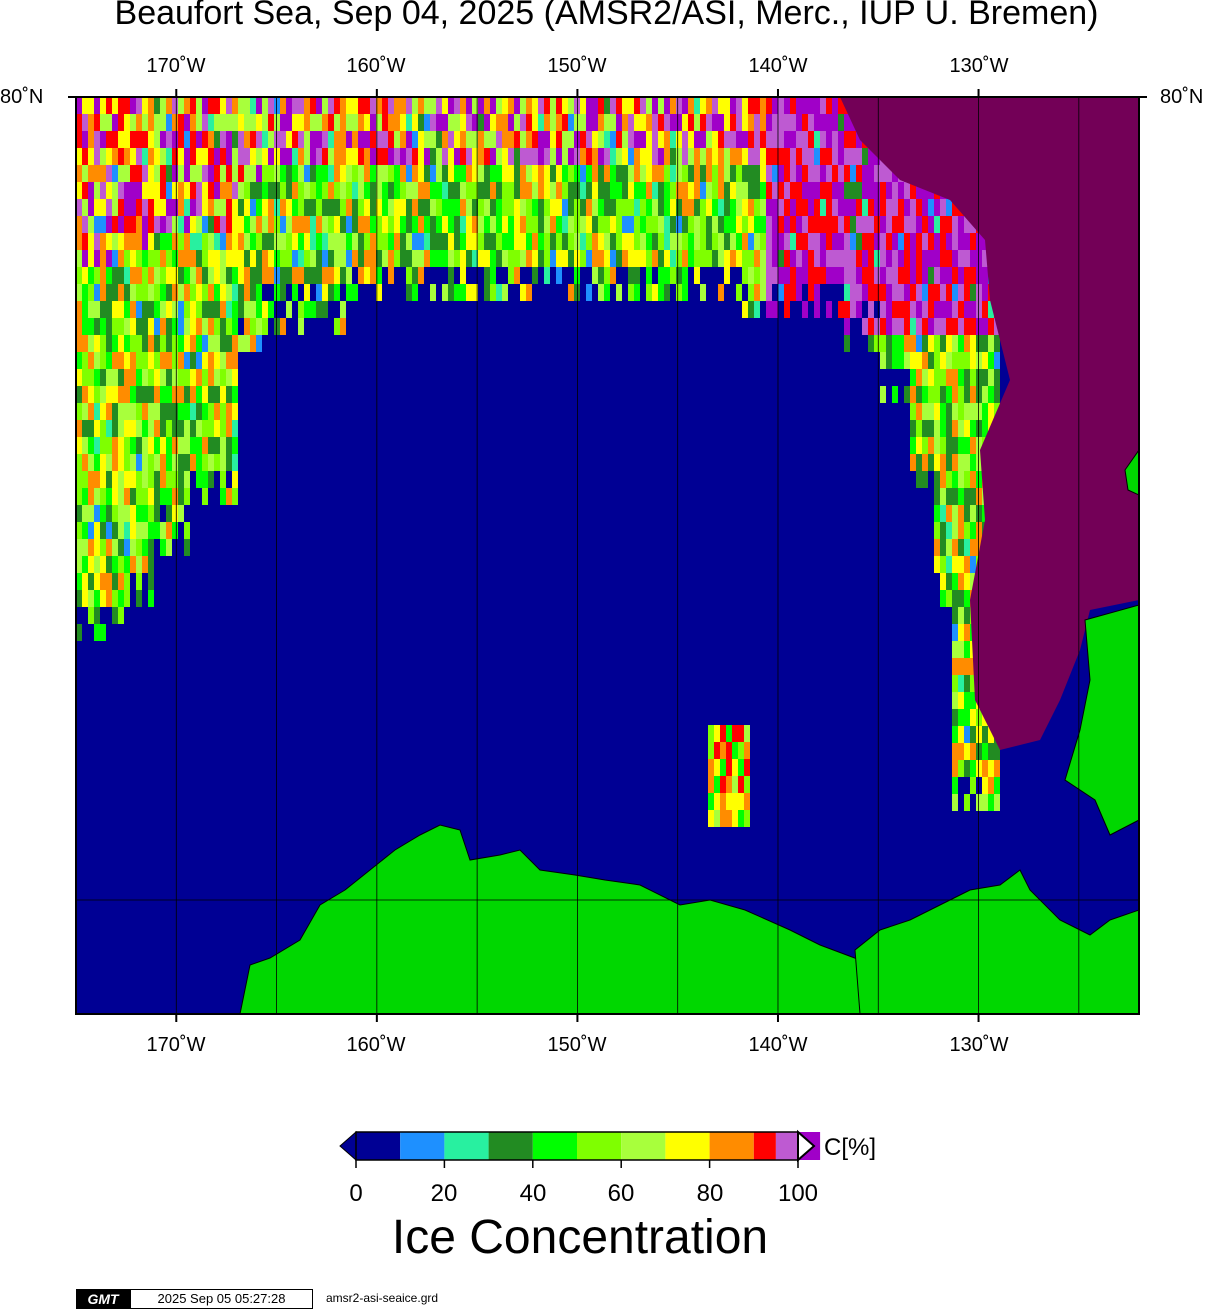 The height and width of the screenshot is (1310, 1213). Describe the element at coordinates (996, 941) in the screenshot. I see `yukon-nwt-land` at that location.